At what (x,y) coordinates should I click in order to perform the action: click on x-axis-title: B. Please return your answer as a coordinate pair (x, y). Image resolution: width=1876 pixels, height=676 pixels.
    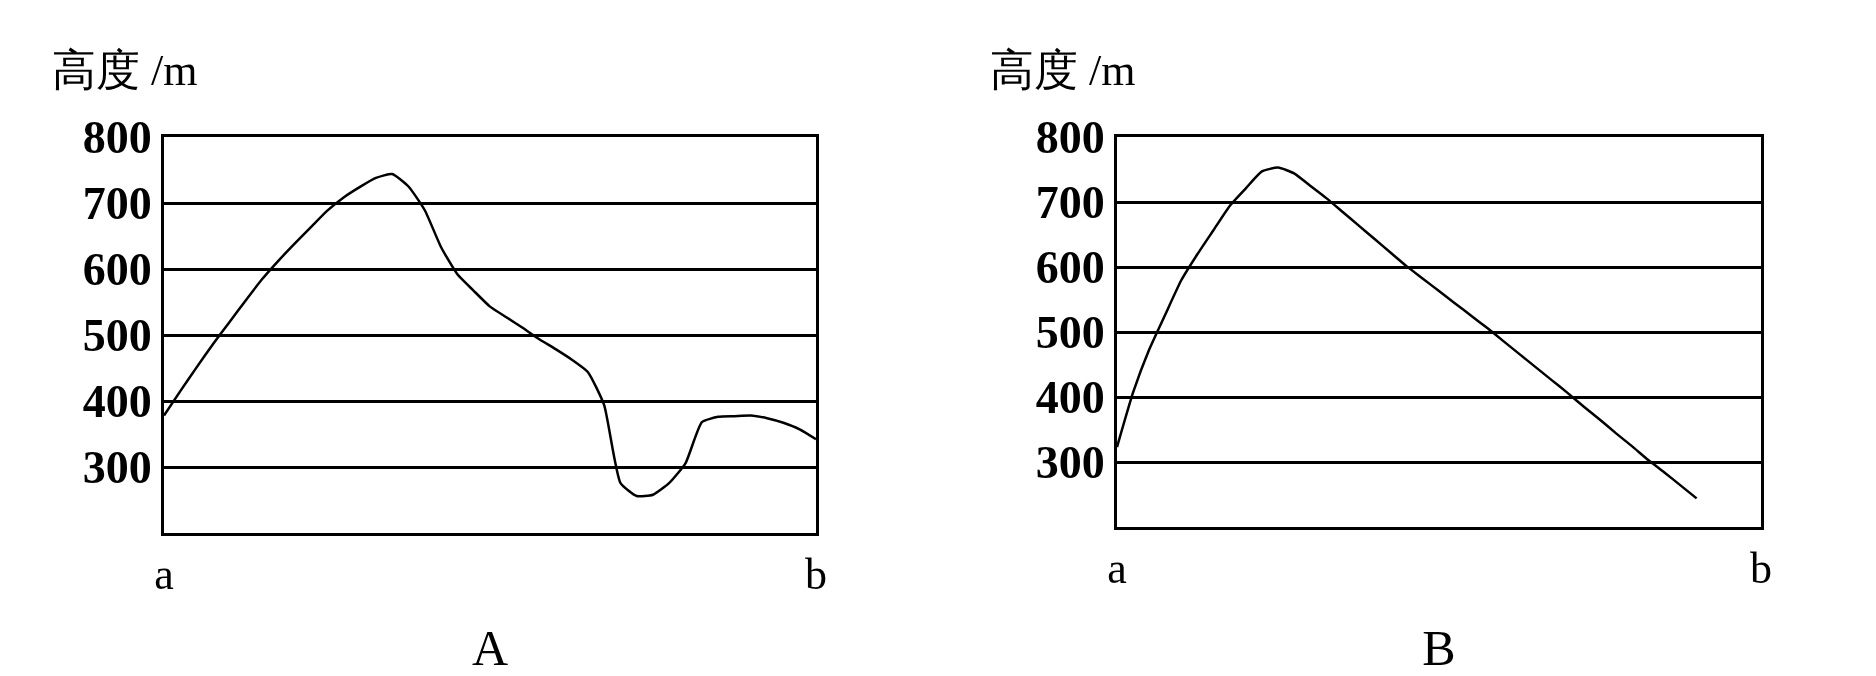
    Looking at the image, I should click on (1439, 648).